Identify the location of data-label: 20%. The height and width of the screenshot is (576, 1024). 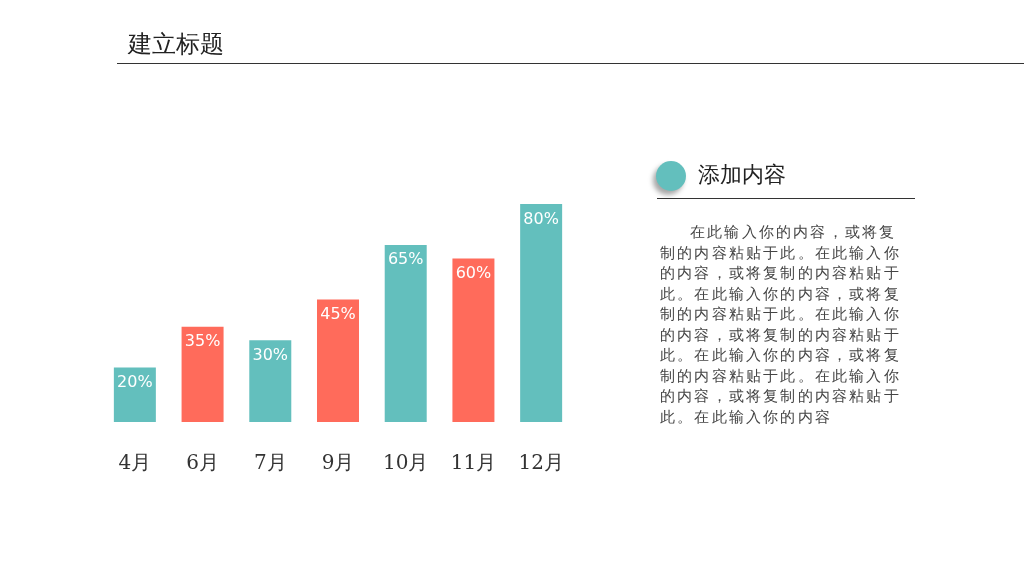
(135, 381).